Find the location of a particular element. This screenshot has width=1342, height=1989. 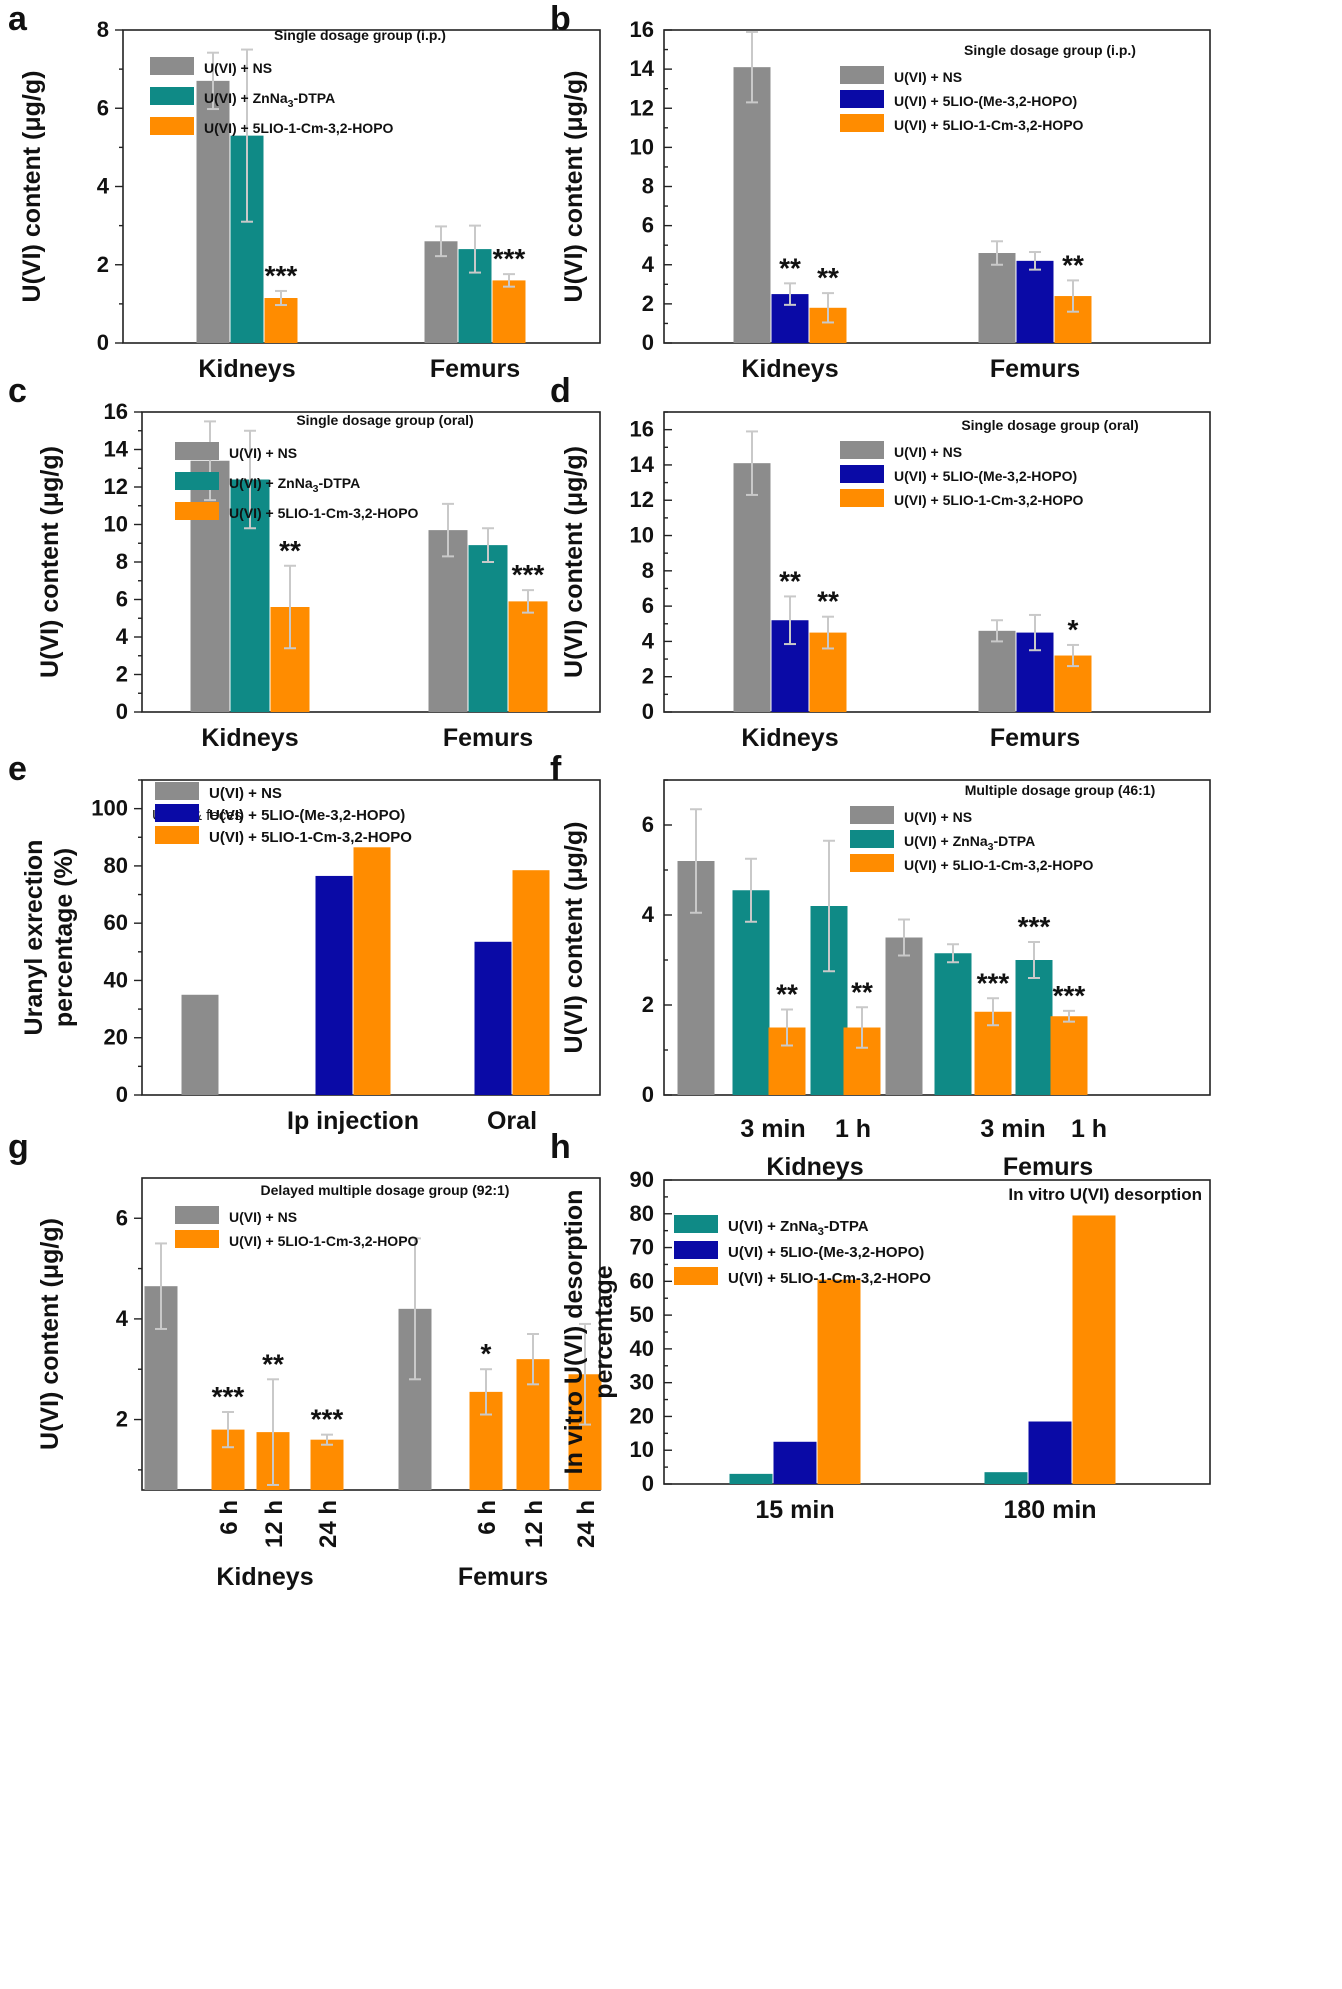

y-axis-label: Uranyl exrection is located at coordinates (34, 938).